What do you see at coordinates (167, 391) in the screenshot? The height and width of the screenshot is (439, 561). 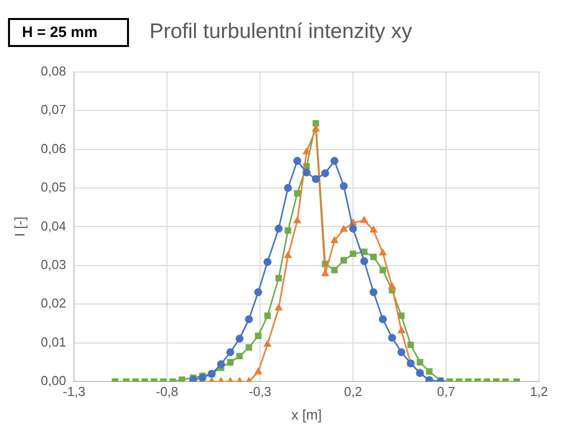 I see `x-tick-label: -0,8` at bounding box center [167, 391].